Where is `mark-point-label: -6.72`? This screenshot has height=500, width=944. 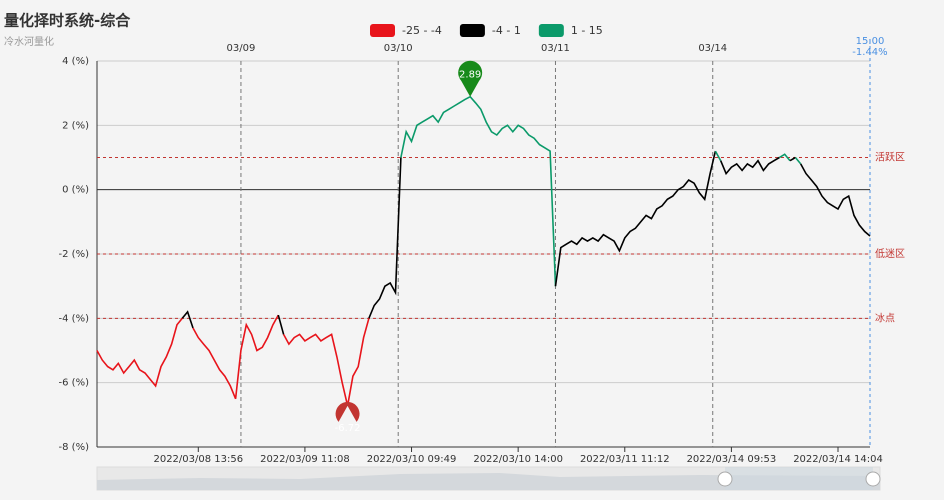
mark-point-label: -6.72 is located at coordinates (348, 428).